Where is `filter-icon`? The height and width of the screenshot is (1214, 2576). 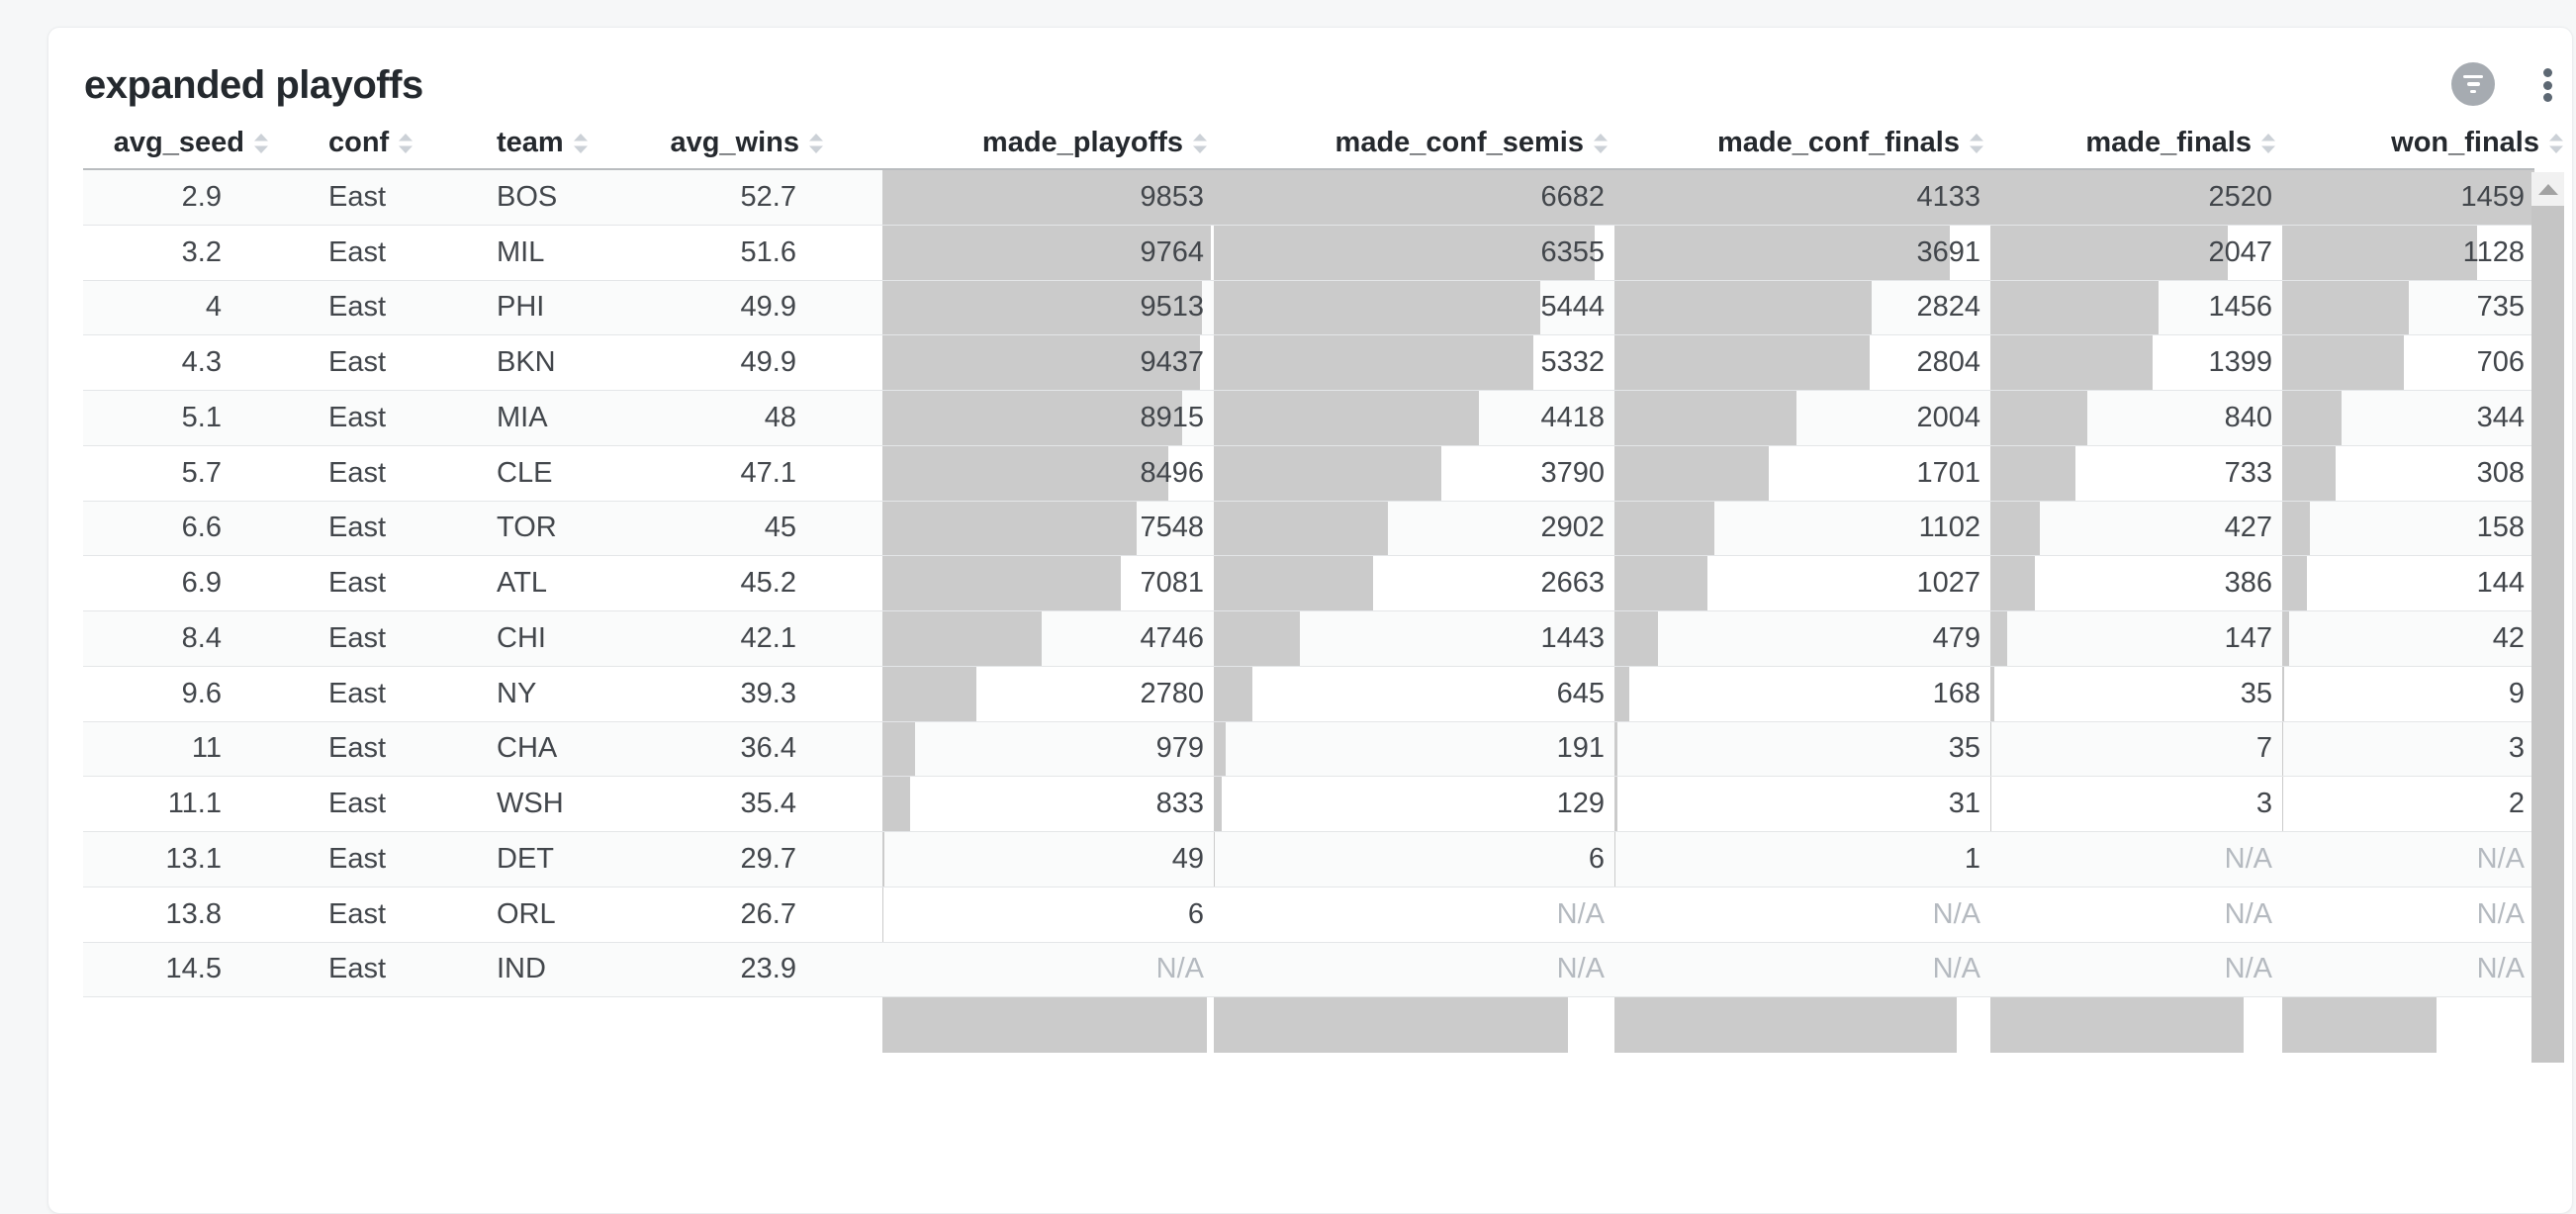 filter-icon is located at coordinates (2473, 84).